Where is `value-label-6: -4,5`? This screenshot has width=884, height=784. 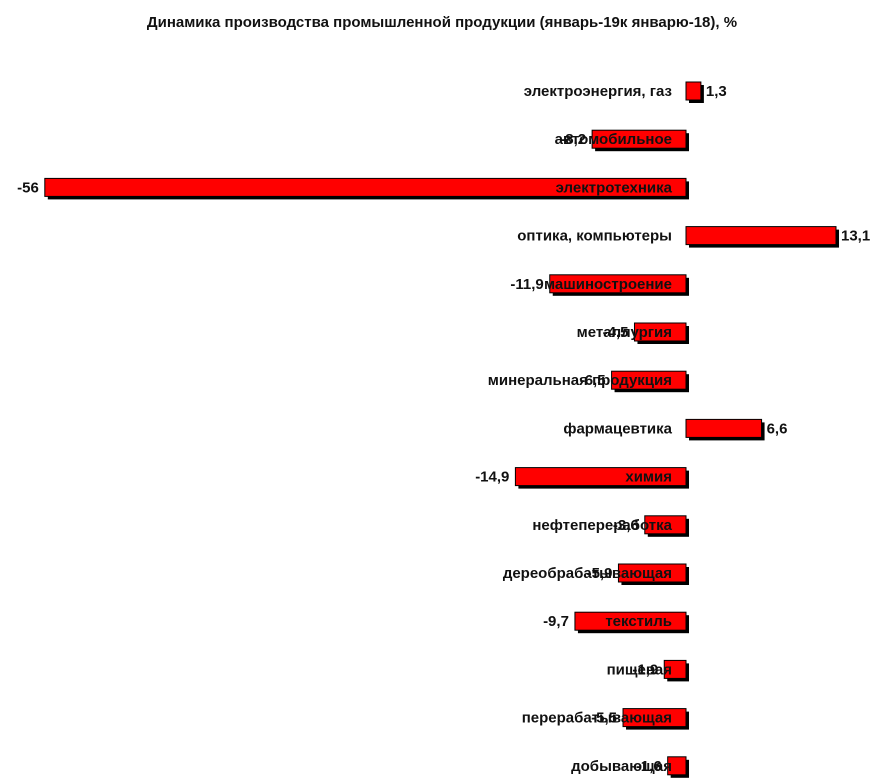 value-label-6: -4,5 is located at coordinates (616, 332).